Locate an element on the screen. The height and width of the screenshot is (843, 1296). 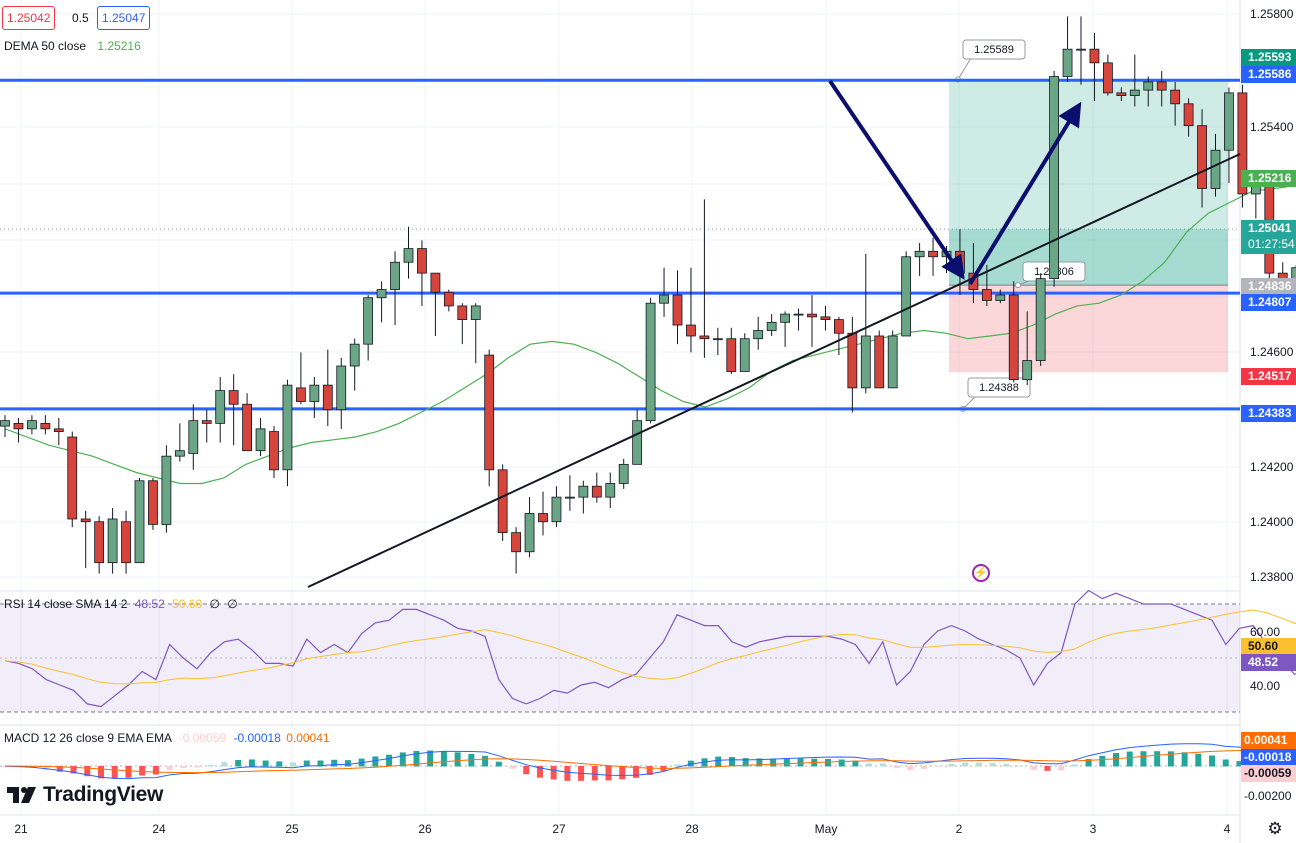
price-axis-tick: 1.23800 is located at coordinates (1272, 577).